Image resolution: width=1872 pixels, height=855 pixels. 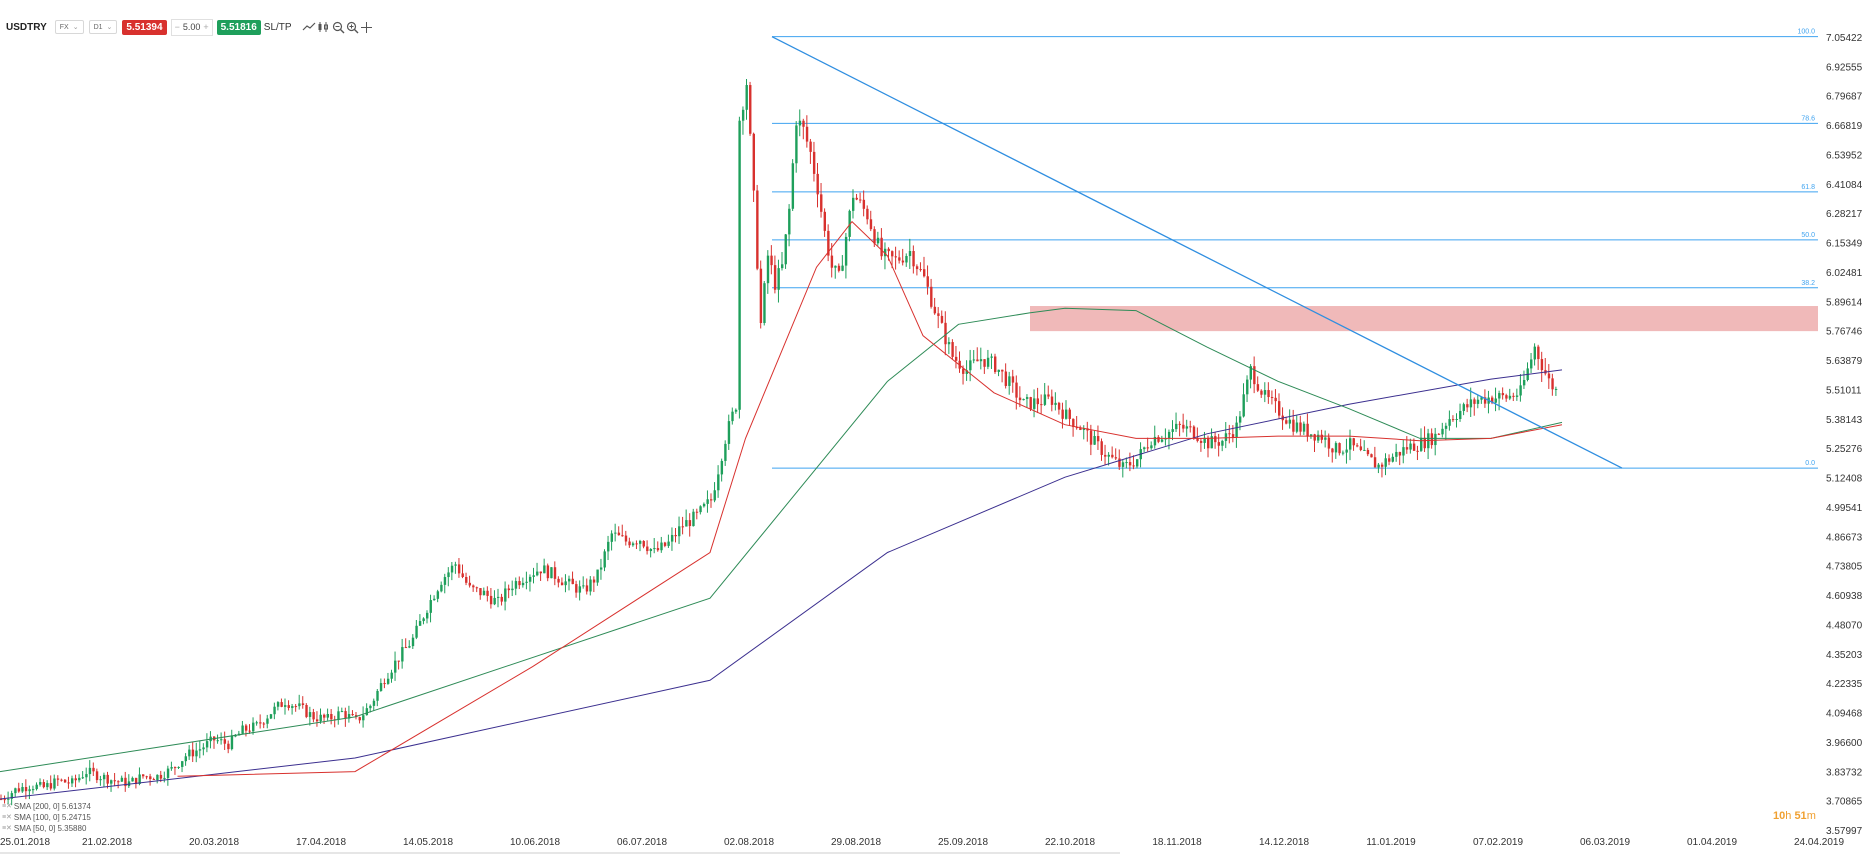 What do you see at coordinates (366, 27) in the screenshot?
I see `crosshair-icon` at bounding box center [366, 27].